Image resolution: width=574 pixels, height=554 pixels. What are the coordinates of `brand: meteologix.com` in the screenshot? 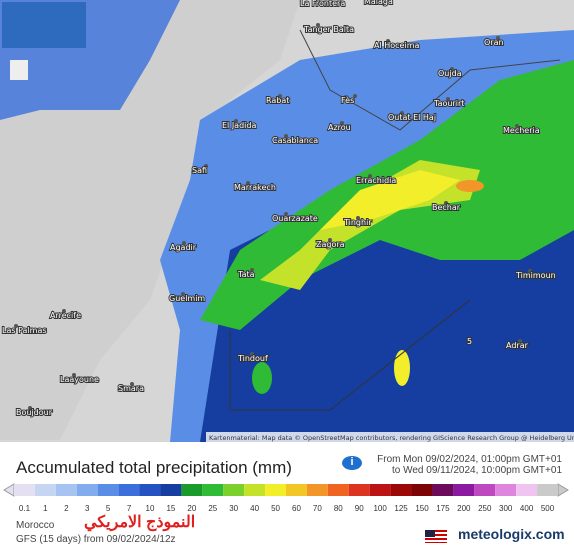 It's located at (511, 534).